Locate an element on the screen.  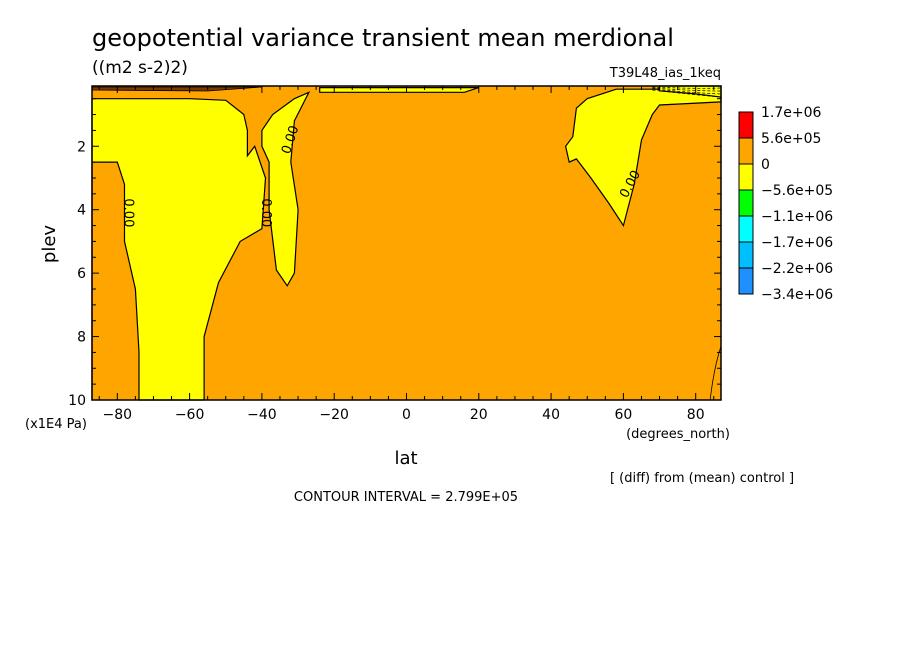
y-axis-label: plev is located at coordinates (49, 244).